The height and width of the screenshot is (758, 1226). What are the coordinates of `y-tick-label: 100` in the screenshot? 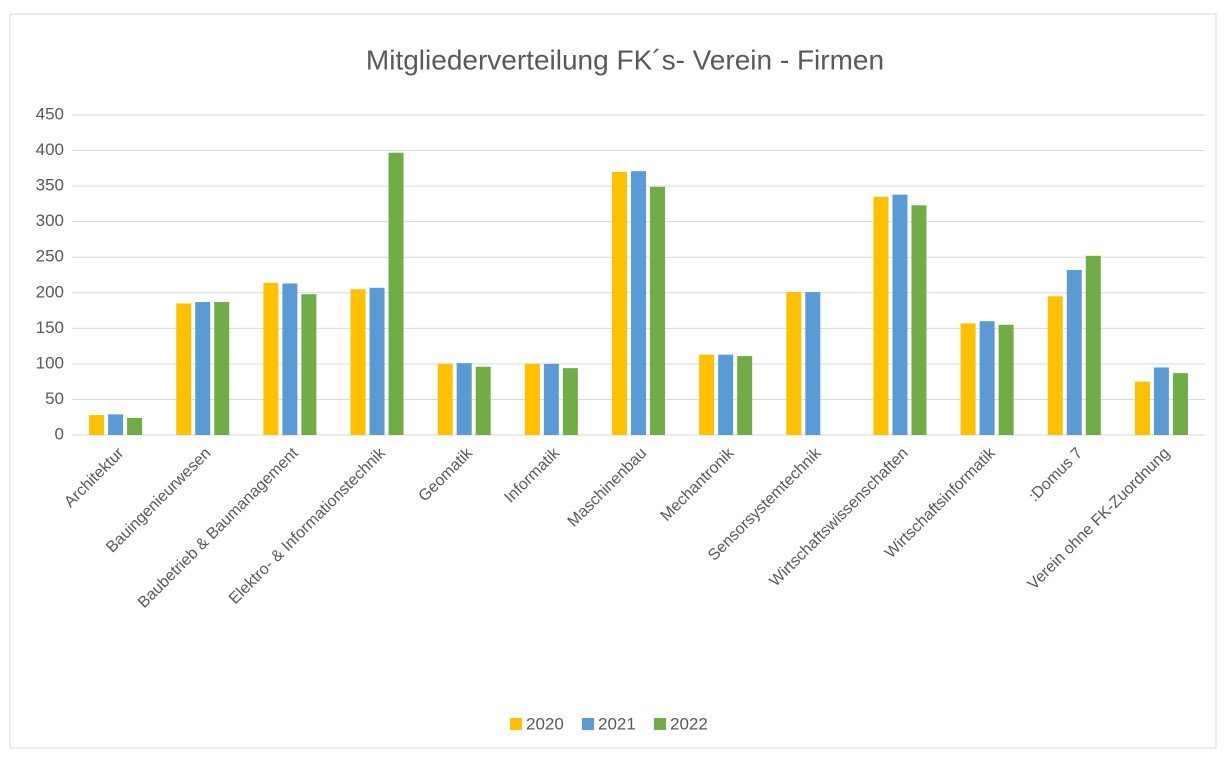 It's located at (50, 362).